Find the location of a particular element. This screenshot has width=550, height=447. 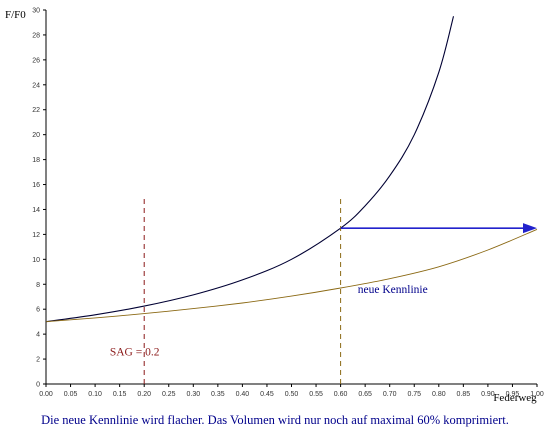

x-tick-label: 0.90 is located at coordinates (488, 394).